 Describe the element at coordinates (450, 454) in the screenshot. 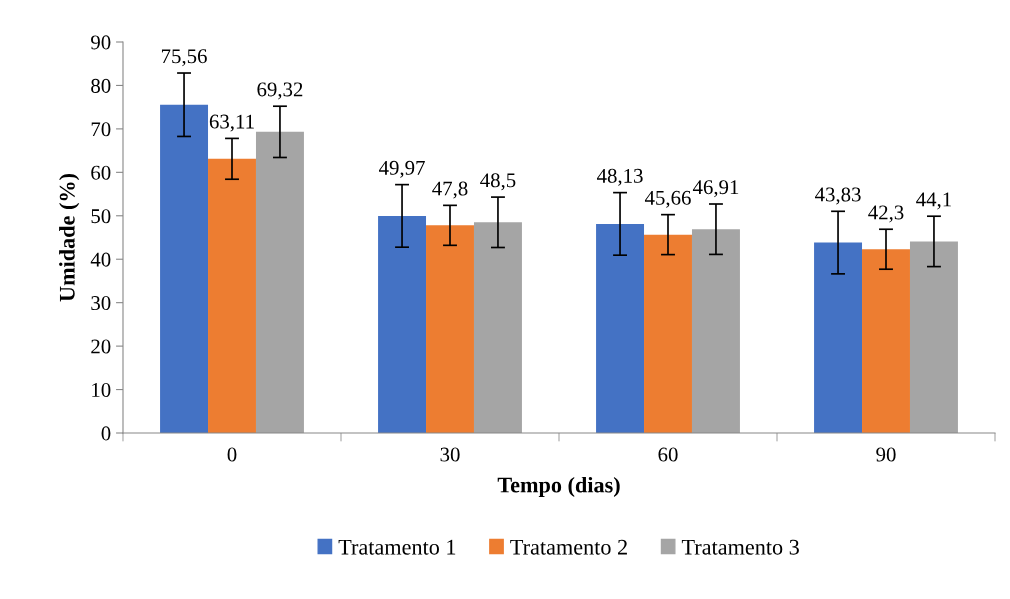

I see `x-tick-label: 30` at that location.